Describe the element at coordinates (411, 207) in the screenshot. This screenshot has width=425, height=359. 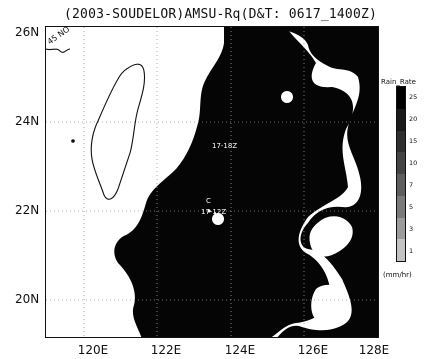
I see `legend-tick-5: 5` at that location.